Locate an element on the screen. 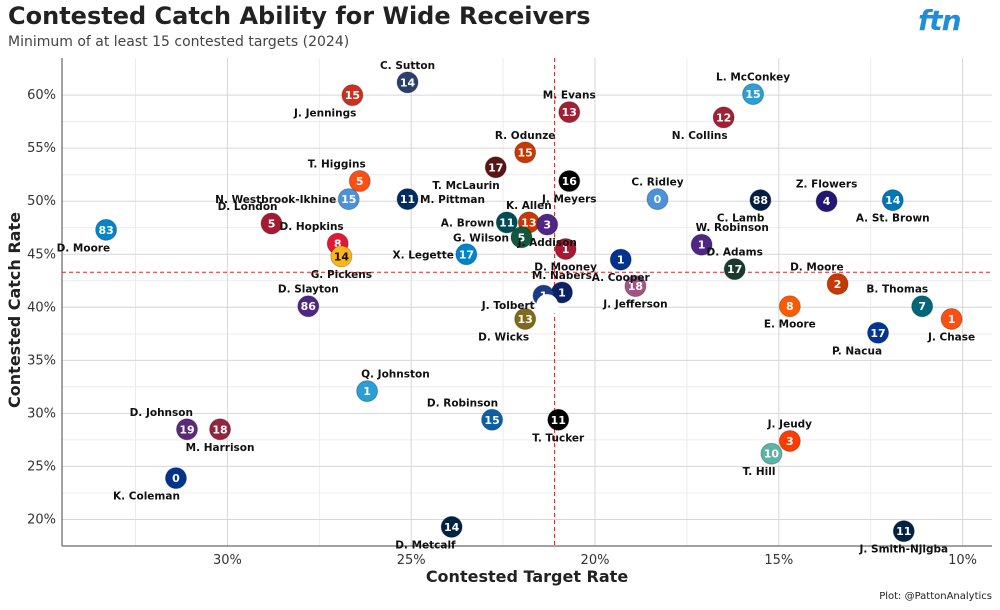 This screenshot has height=610, width=1000. player-name-label: D. Metcalf is located at coordinates (425, 545).